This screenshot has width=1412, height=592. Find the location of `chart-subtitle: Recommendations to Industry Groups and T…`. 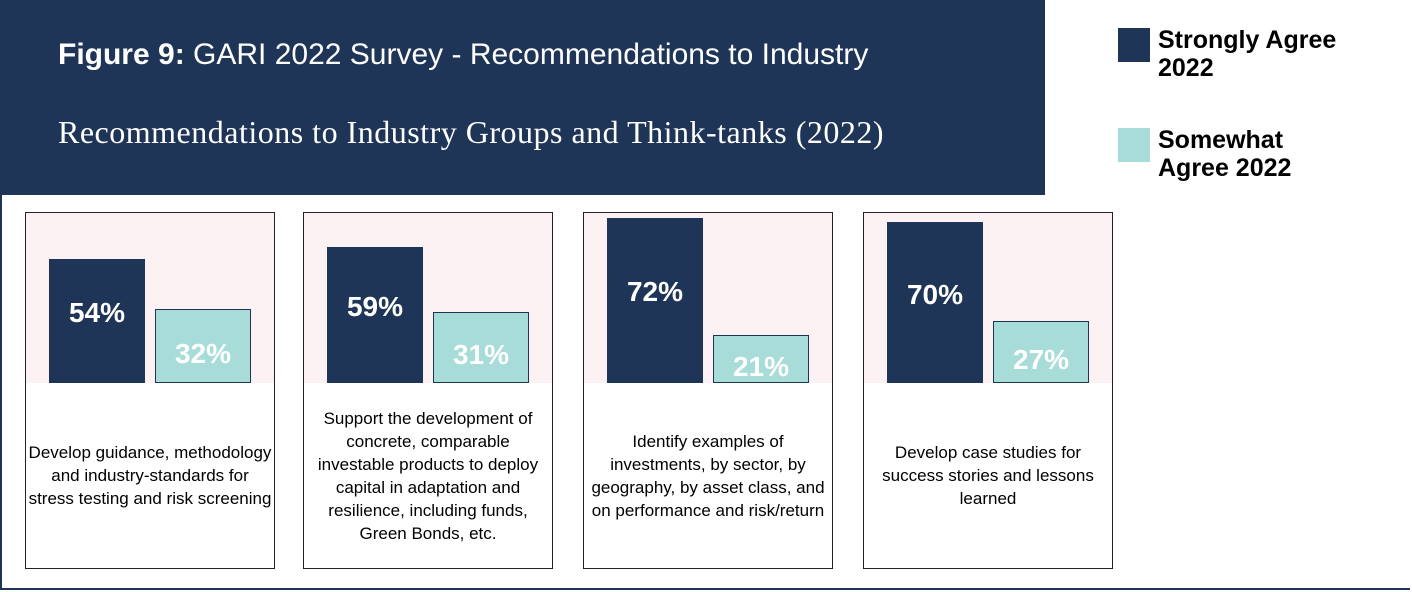

chart-subtitle: Recommendations to Industry Groups and T… is located at coordinates (471, 132).